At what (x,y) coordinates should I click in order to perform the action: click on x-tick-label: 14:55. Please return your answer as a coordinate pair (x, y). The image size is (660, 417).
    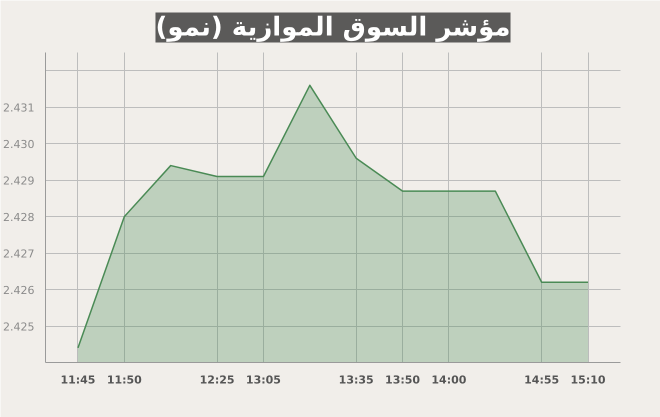
    Looking at the image, I should click on (542, 380).